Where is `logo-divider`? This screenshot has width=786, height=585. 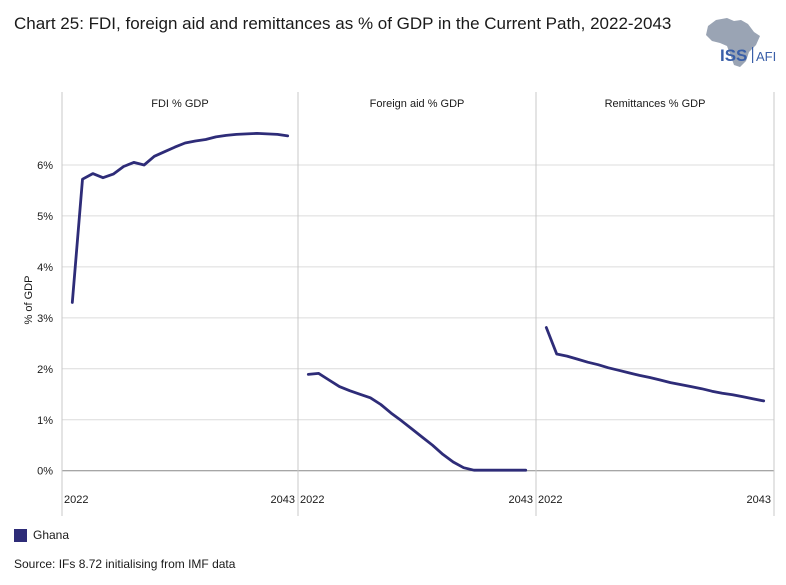 logo-divider is located at coordinates (753, 55).